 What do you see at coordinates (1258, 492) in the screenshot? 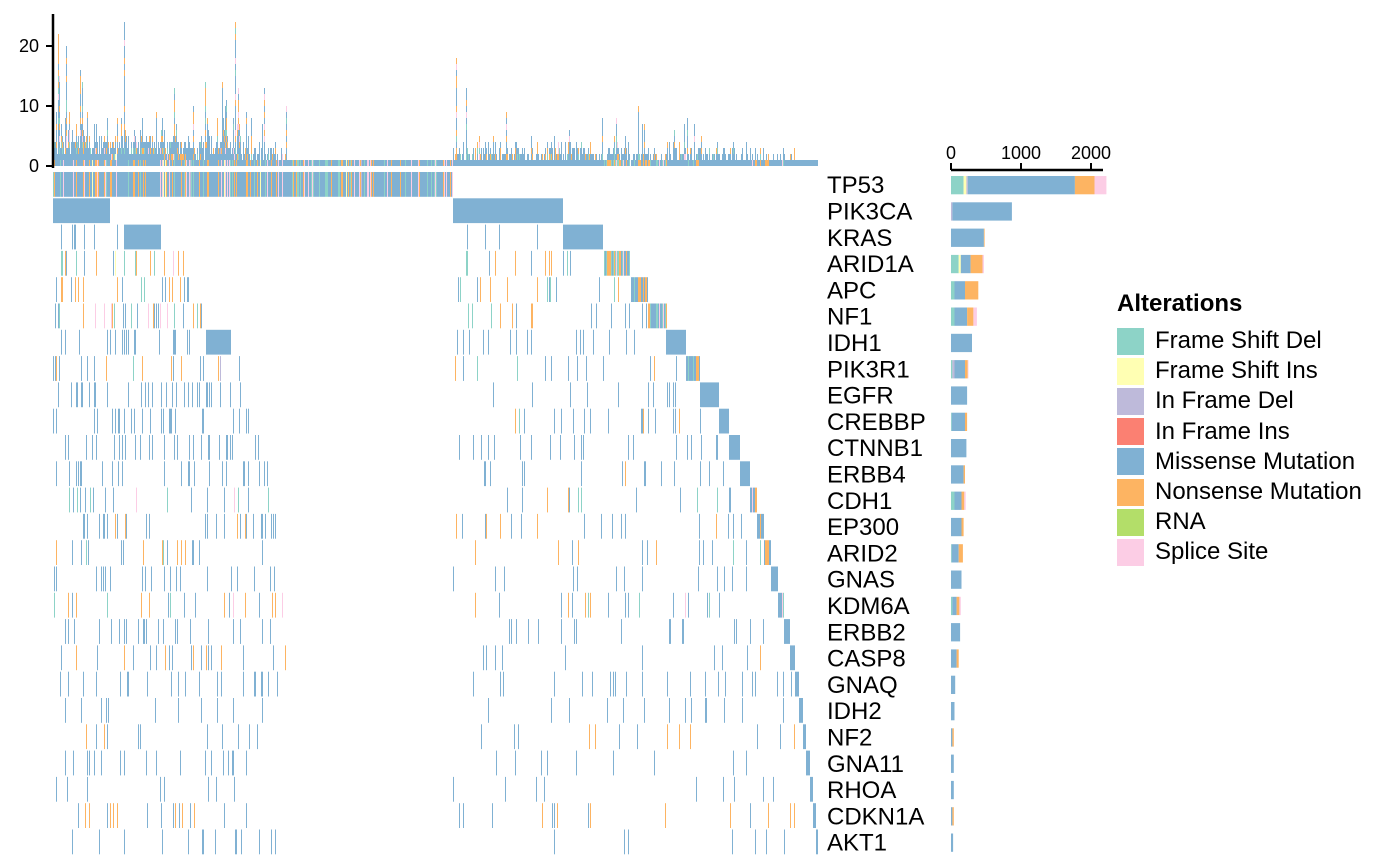
I see `legend-label: Nonsense Mutation` at bounding box center [1258, 492].